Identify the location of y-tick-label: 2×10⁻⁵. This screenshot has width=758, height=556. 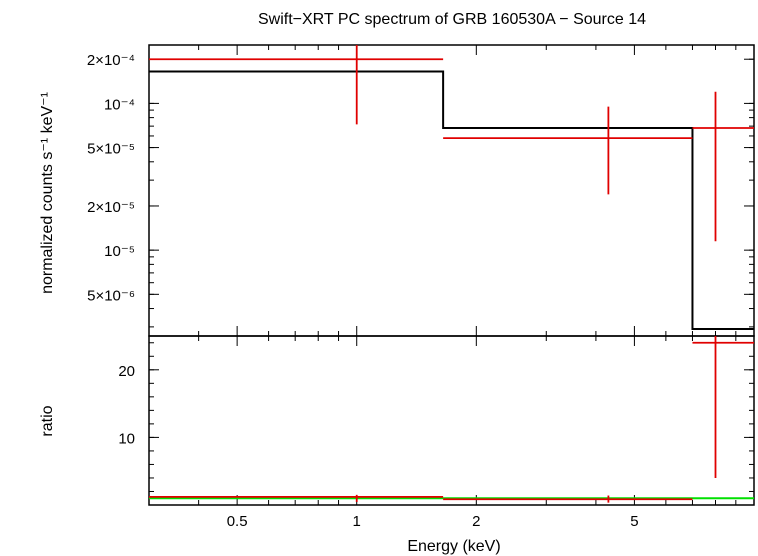
(111, 207).